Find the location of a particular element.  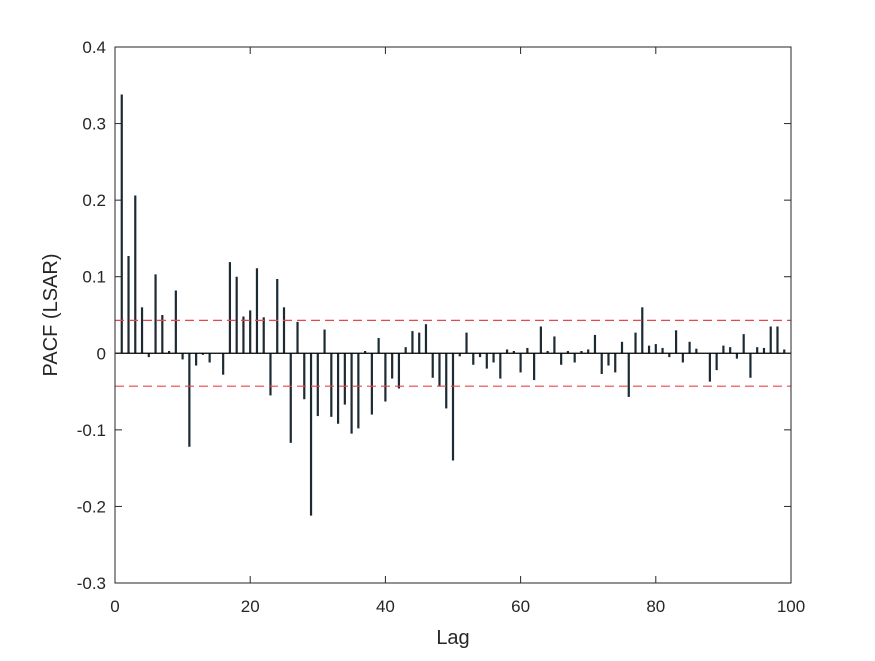

x-tick-label-60: 60 is located at coordinates (520, 606).